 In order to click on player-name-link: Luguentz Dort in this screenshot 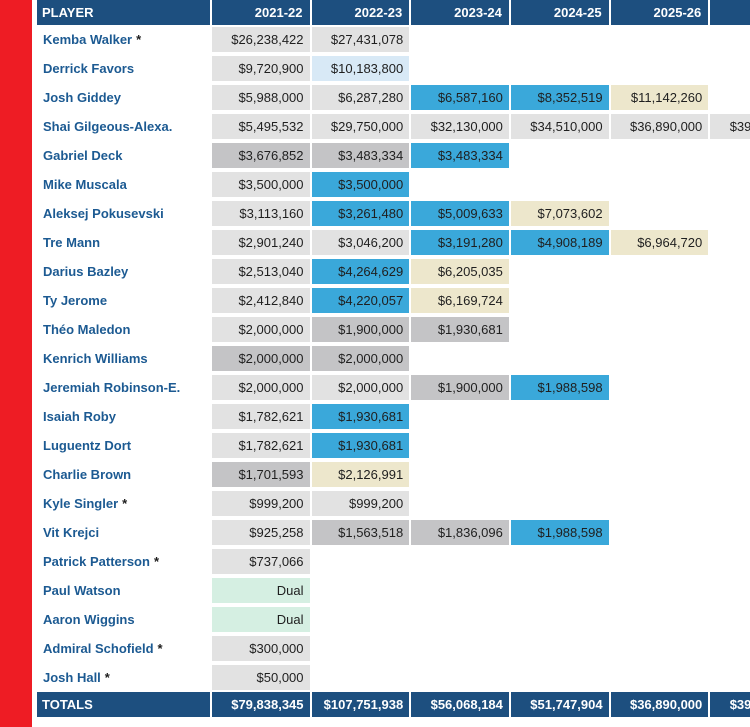, I will do `click(87, 445)`.